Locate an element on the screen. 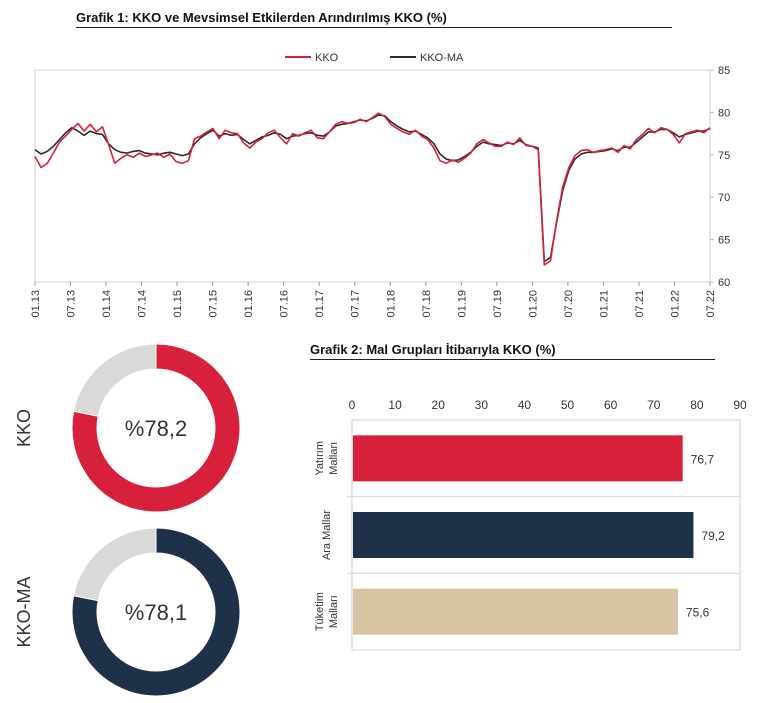 This screenshot has height=703, width=768. donut-side-label: KKO is located at coordinates (24, 428).